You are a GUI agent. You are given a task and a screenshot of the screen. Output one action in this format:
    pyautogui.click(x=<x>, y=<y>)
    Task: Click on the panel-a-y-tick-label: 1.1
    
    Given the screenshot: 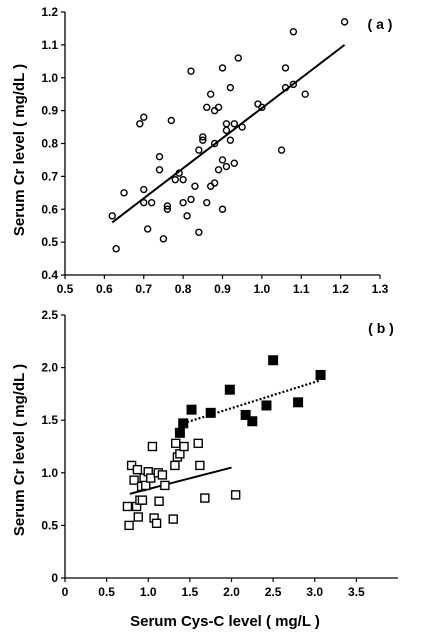 What is the action you would take?
    pyautogui.click(x=49, y=45)
    